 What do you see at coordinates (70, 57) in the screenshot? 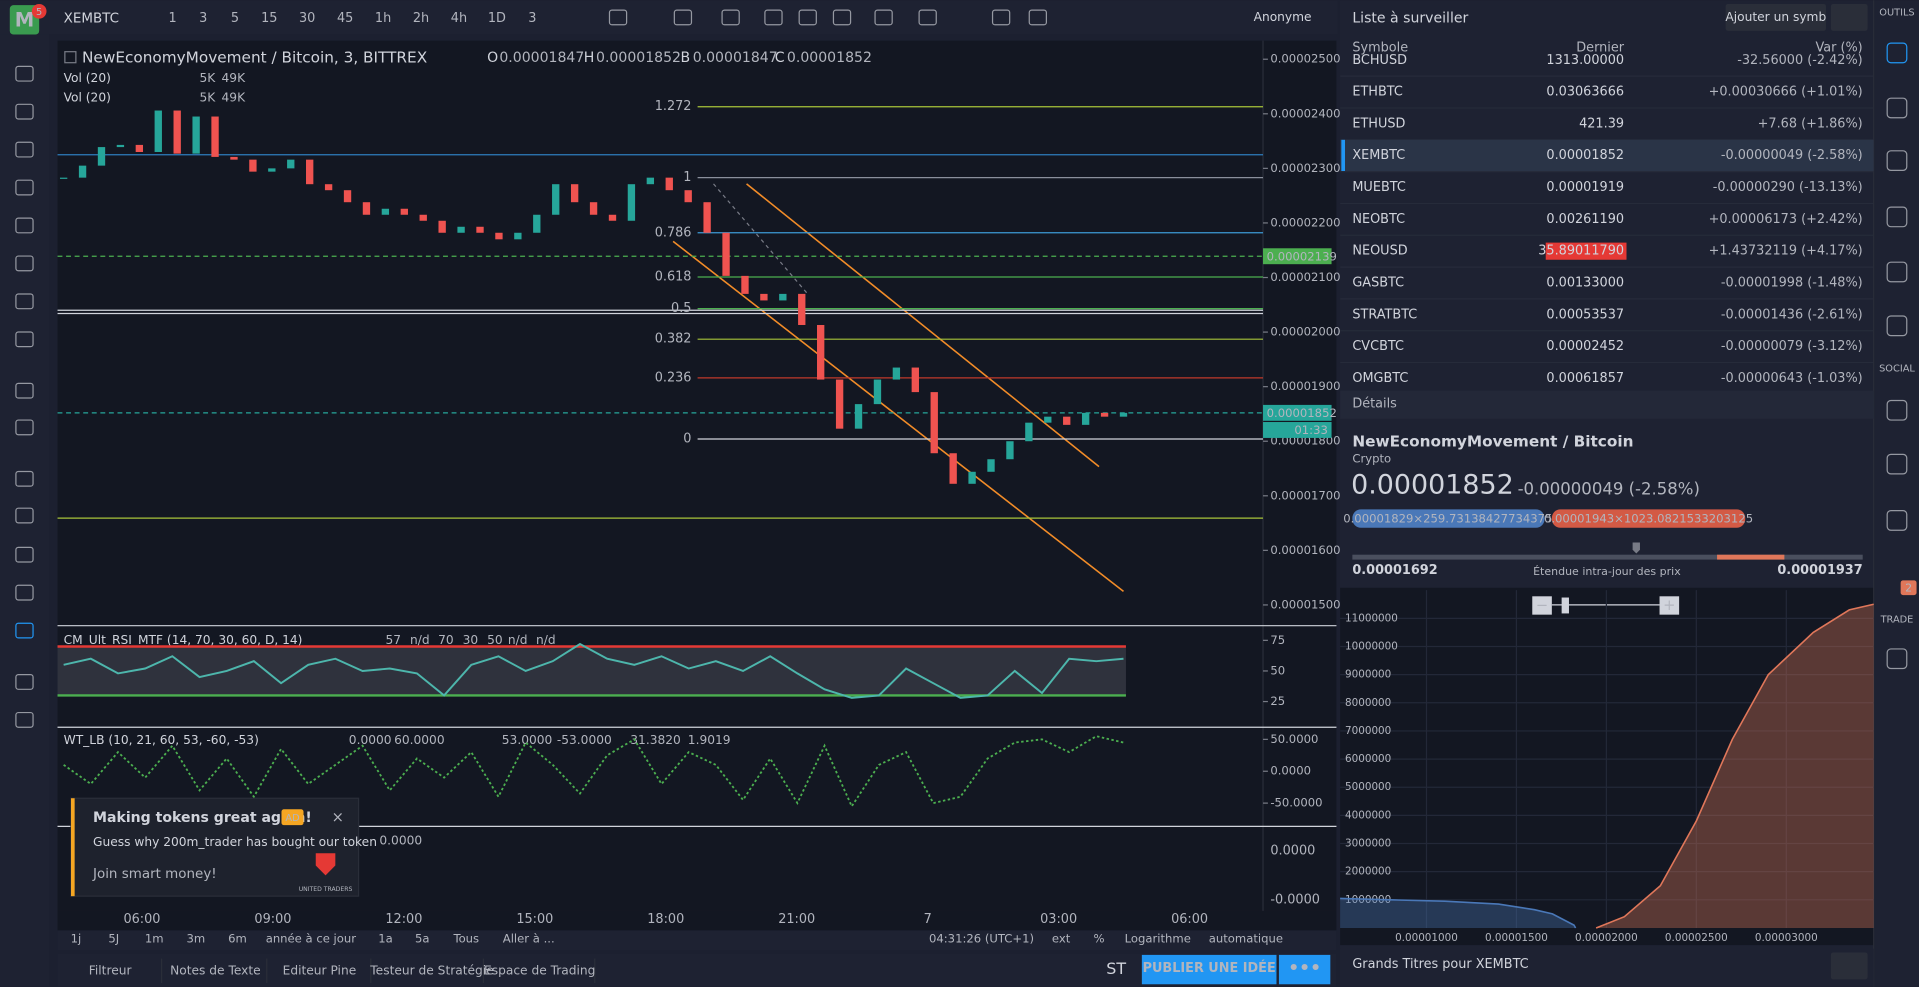
I see `collapse-icon` at bounding box center [70, 57].